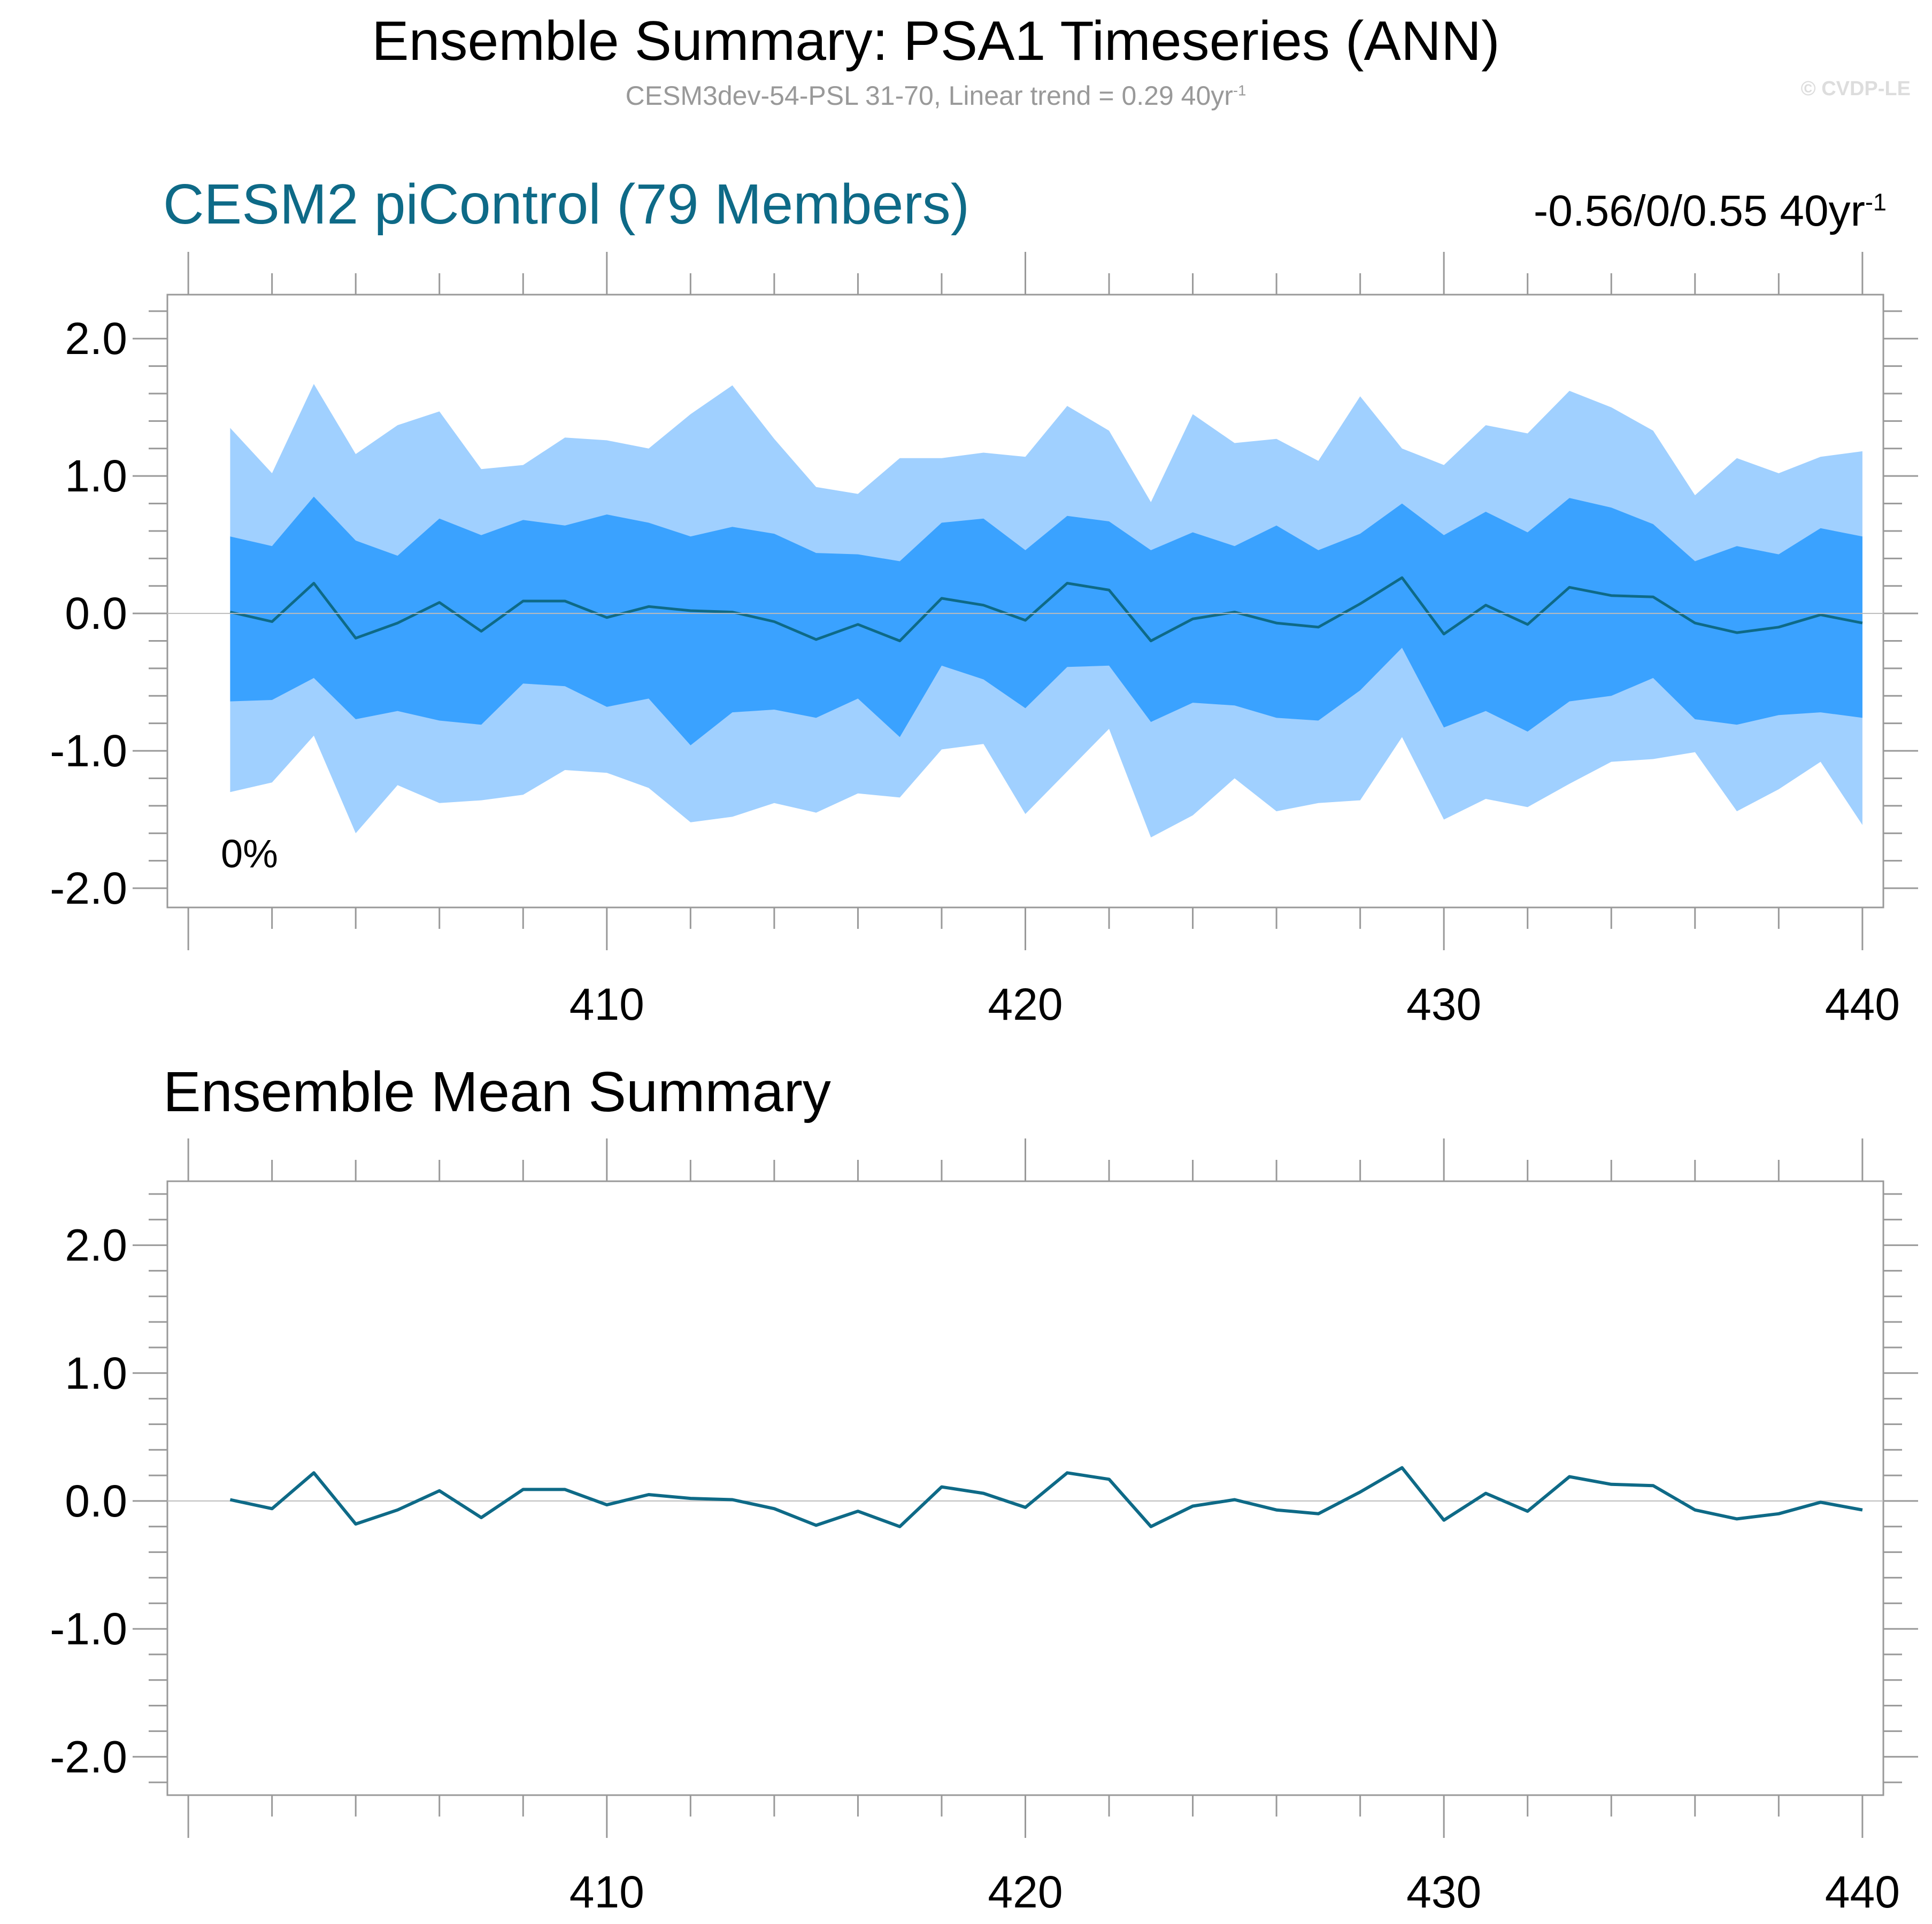 This screenshot has width=1932, height=1924. Describe the element at coordinates (96, 613) in the screenshot. I see `panel1-y-tick-label: 0.0` at that location.